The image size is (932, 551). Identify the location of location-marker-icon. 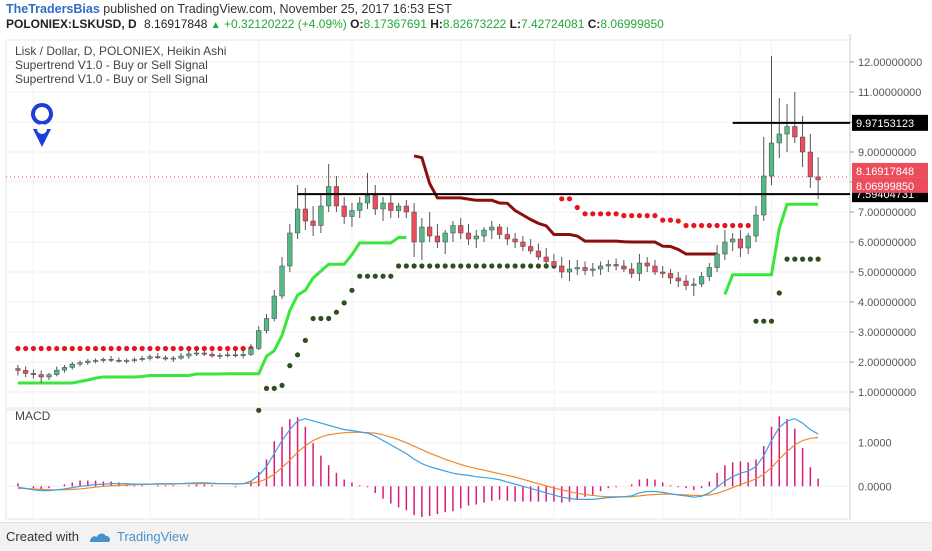
(42, 125).